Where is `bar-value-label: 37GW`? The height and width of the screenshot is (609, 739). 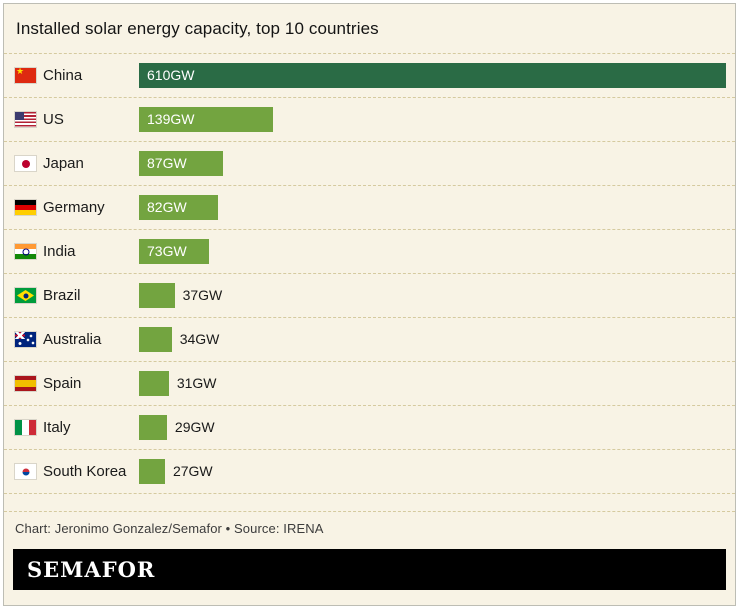
bar-value-label: 37GW is located at coordinates (202, 295).